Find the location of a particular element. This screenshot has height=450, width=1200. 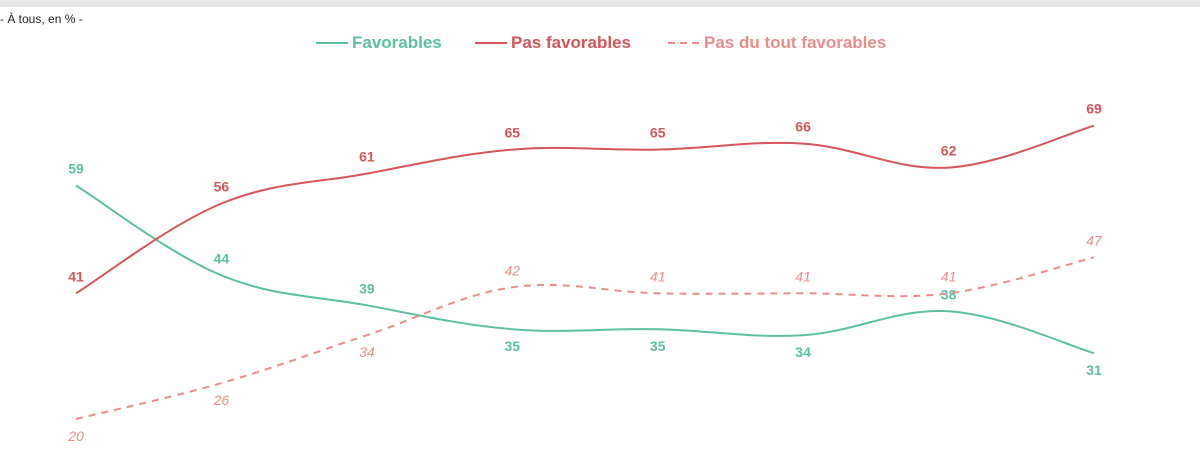

legend-label-pas-favorables: Pas favorables is located at coordinates (571, 42).